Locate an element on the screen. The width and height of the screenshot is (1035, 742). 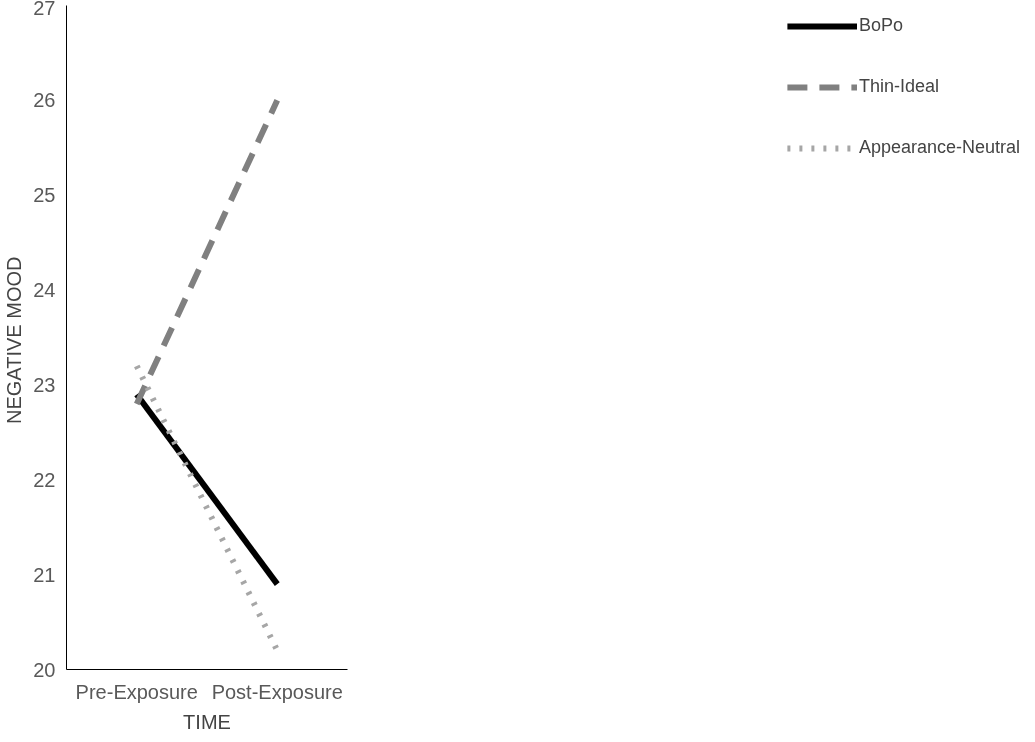
y-tick-label: 23 is located at coordinates (44, 384).